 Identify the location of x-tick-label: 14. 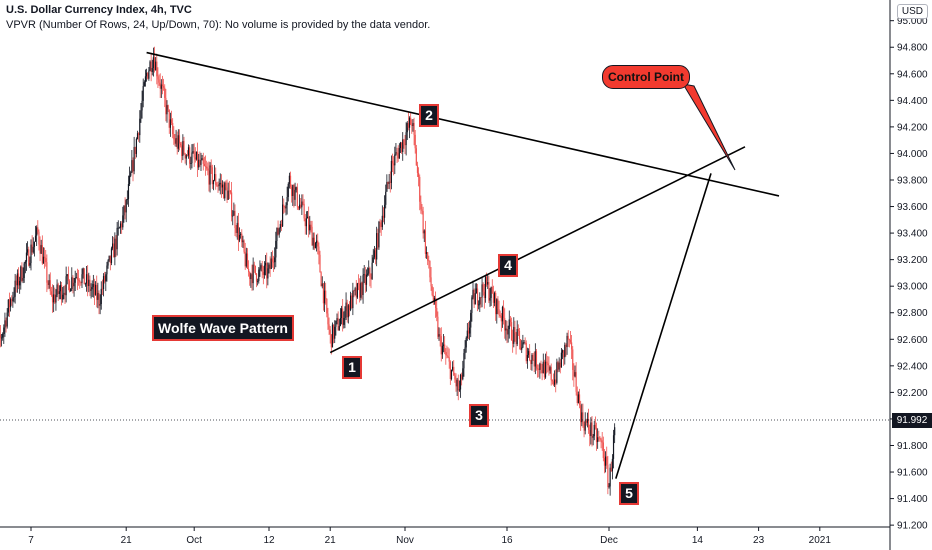
(698, 540).